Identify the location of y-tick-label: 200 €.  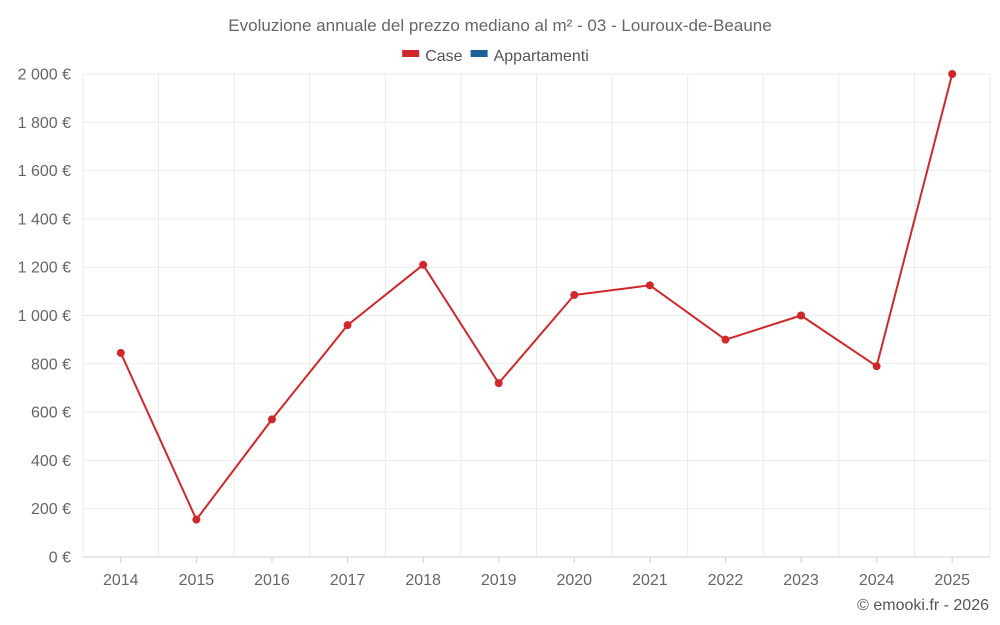
(51, 509).